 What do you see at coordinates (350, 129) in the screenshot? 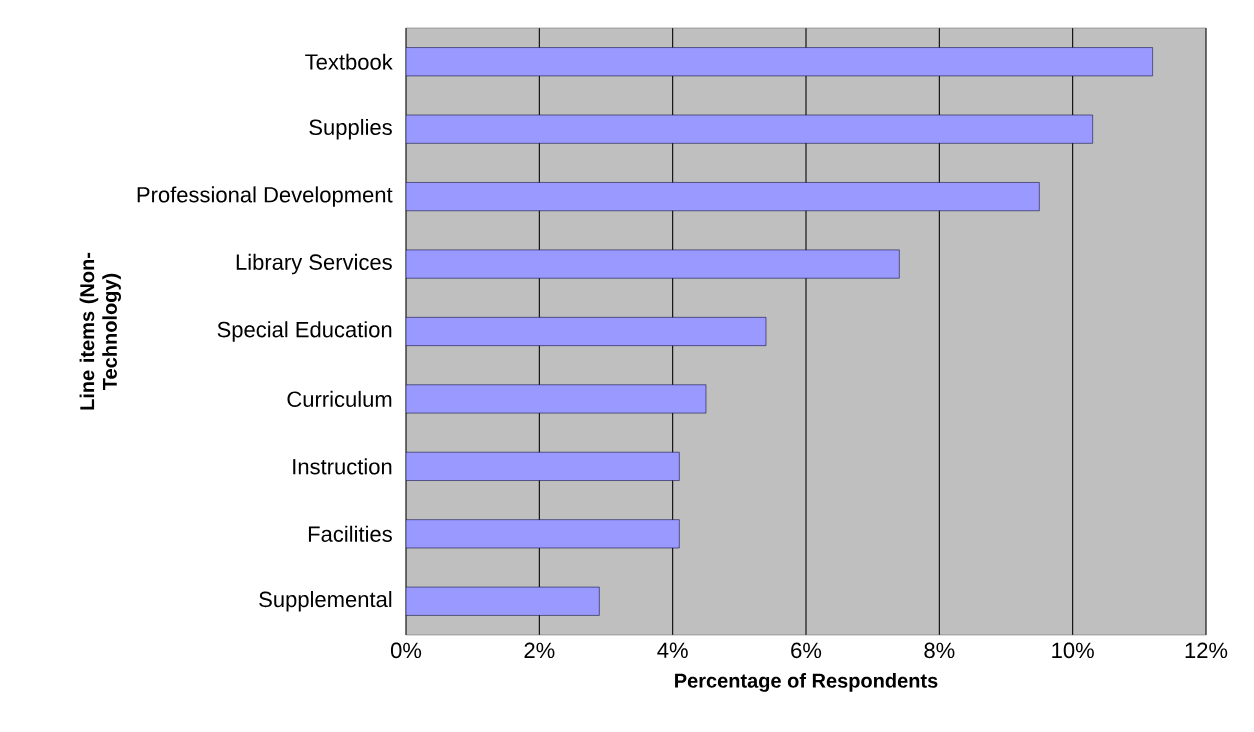
I see `y-tick-label: Supplies` at bounding box center [350, 129].